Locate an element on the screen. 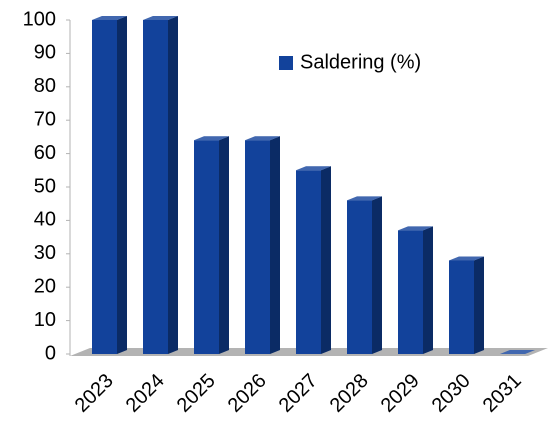 Image resolution: width=548 pixels, height=437 pixels. legend-label: Saldering (%) is located at coordinates (360, 62).